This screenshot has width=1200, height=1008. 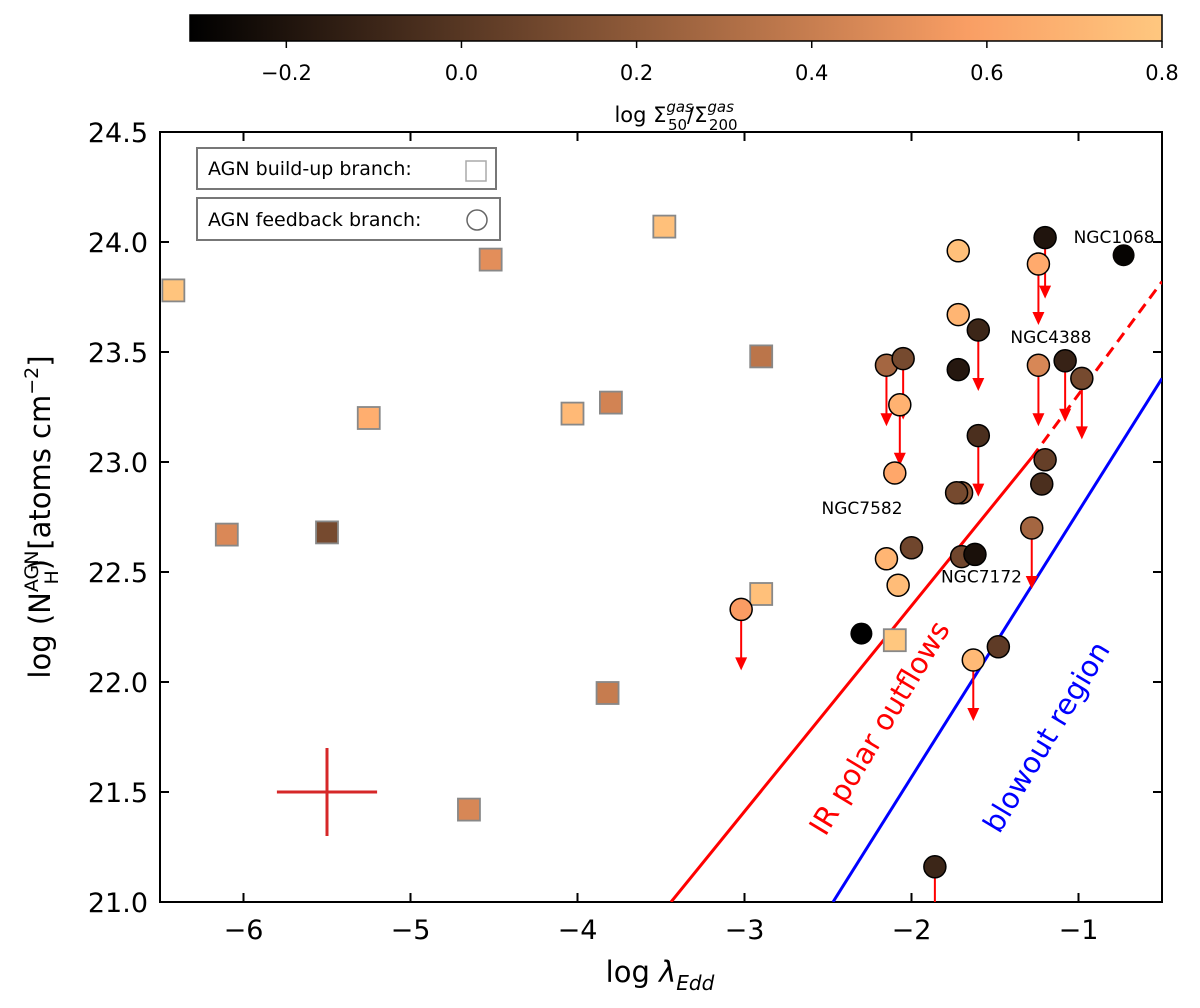 What do you see at coordinates (879, 728) in the screenshot?
I see `region-label-ir-polar-outflows: IR polar outflows` at bounding box center [879, 728].